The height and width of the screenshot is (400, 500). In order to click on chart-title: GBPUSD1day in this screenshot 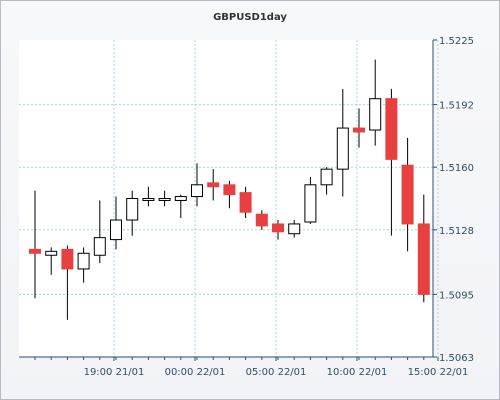, I will do `click(250, 17)`.